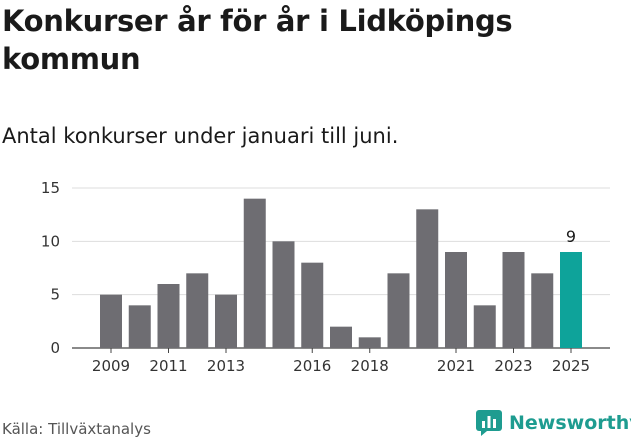  I want to click on chart-subtitle: Antal konkurser under januari till juni., so click(200, 136).